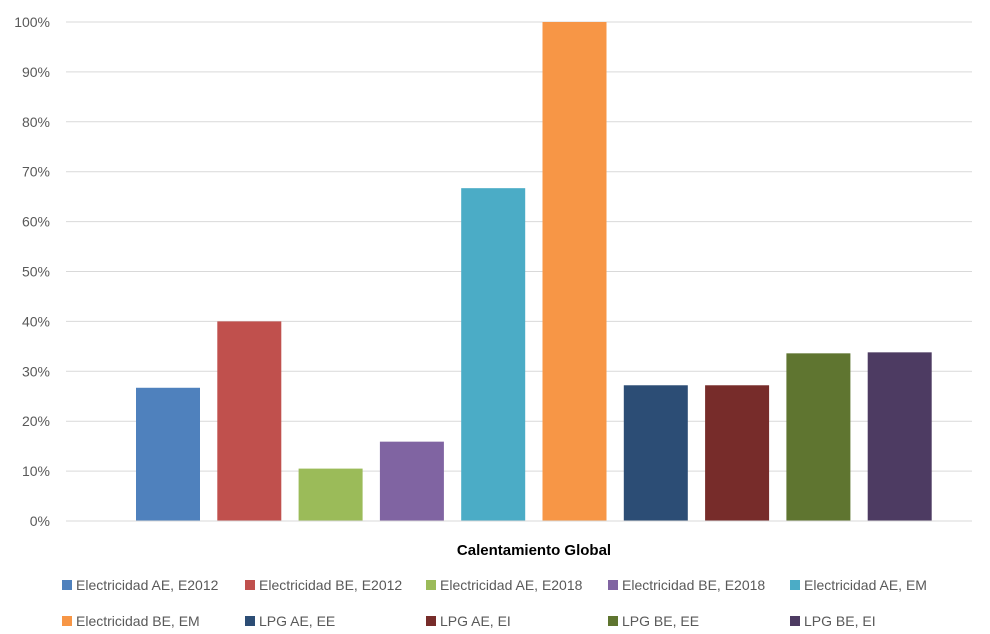 Image resolution: width=990 pixels, height=634 pixels. I want to click on x-category-label: Calentamiento Global, so click(534, 550).